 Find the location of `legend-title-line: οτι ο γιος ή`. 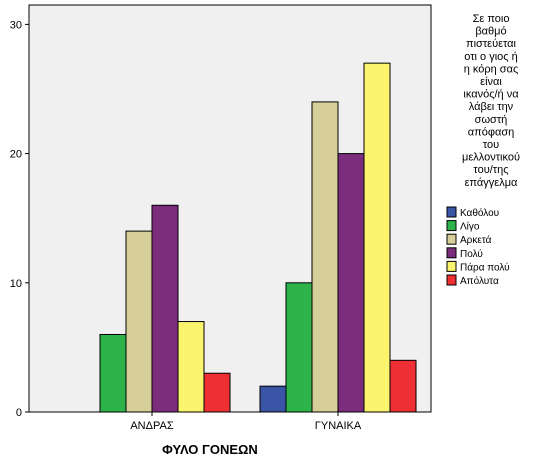

legend-title-line: οτι ο γιος ή is located at coordinates (491, 57).